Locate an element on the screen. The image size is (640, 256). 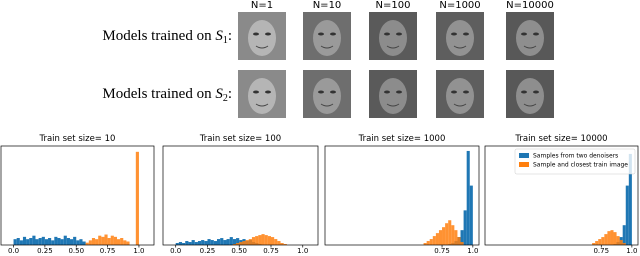
row-sub: 2 is located at coordinates (225, 98).